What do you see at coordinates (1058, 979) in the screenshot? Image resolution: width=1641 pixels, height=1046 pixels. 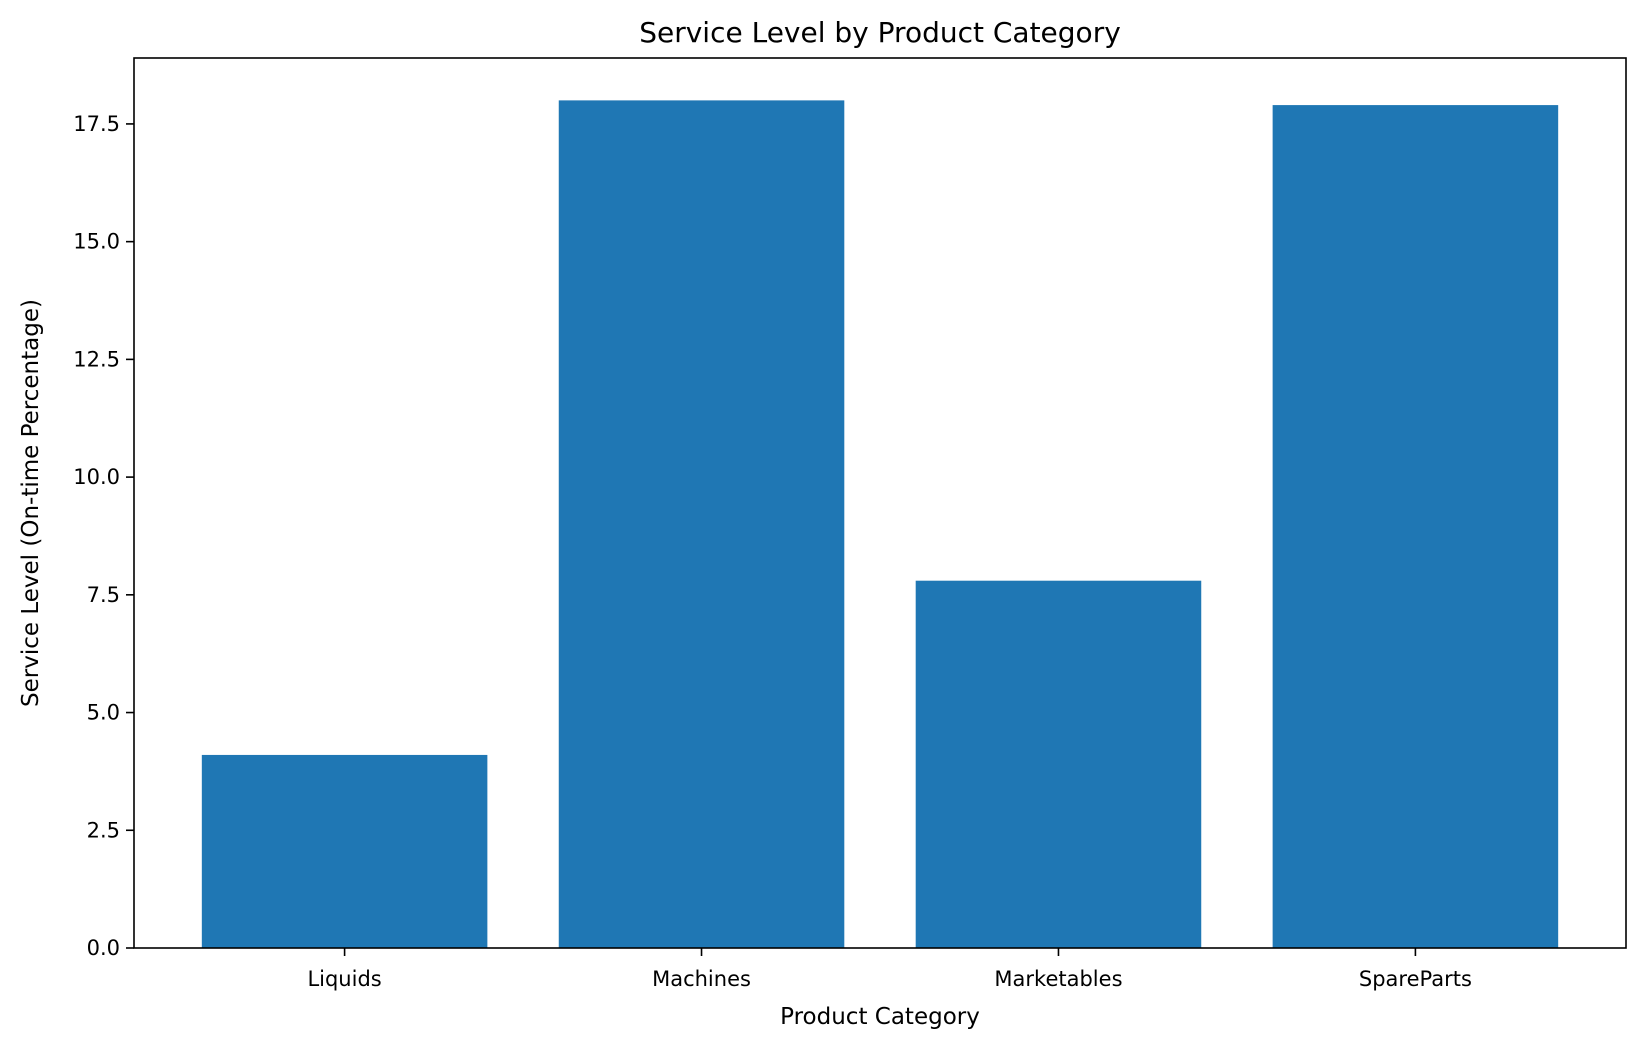 I see `x-tick-label: Marketables` at bounding box center [1058, 979].